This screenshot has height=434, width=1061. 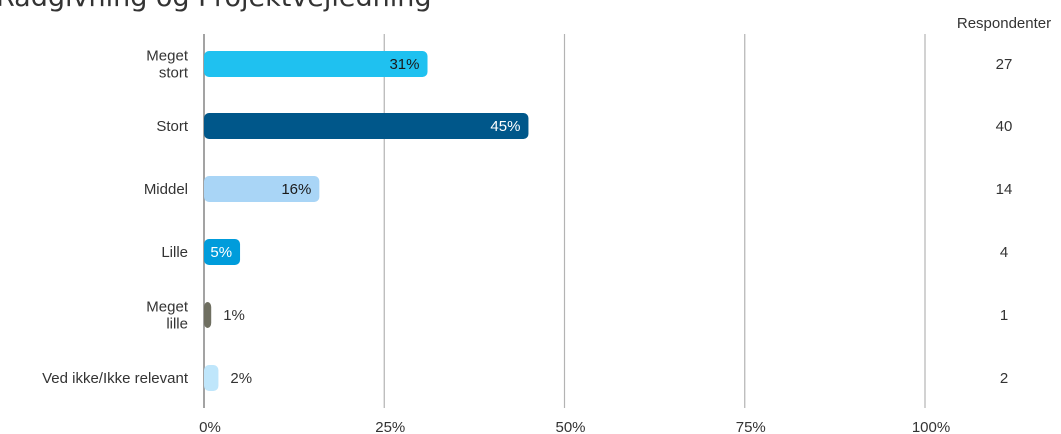 What do you see at coordinates (177, 324) in the screenshot?
I see `category-label: lille` at bounding box center [177, 324].